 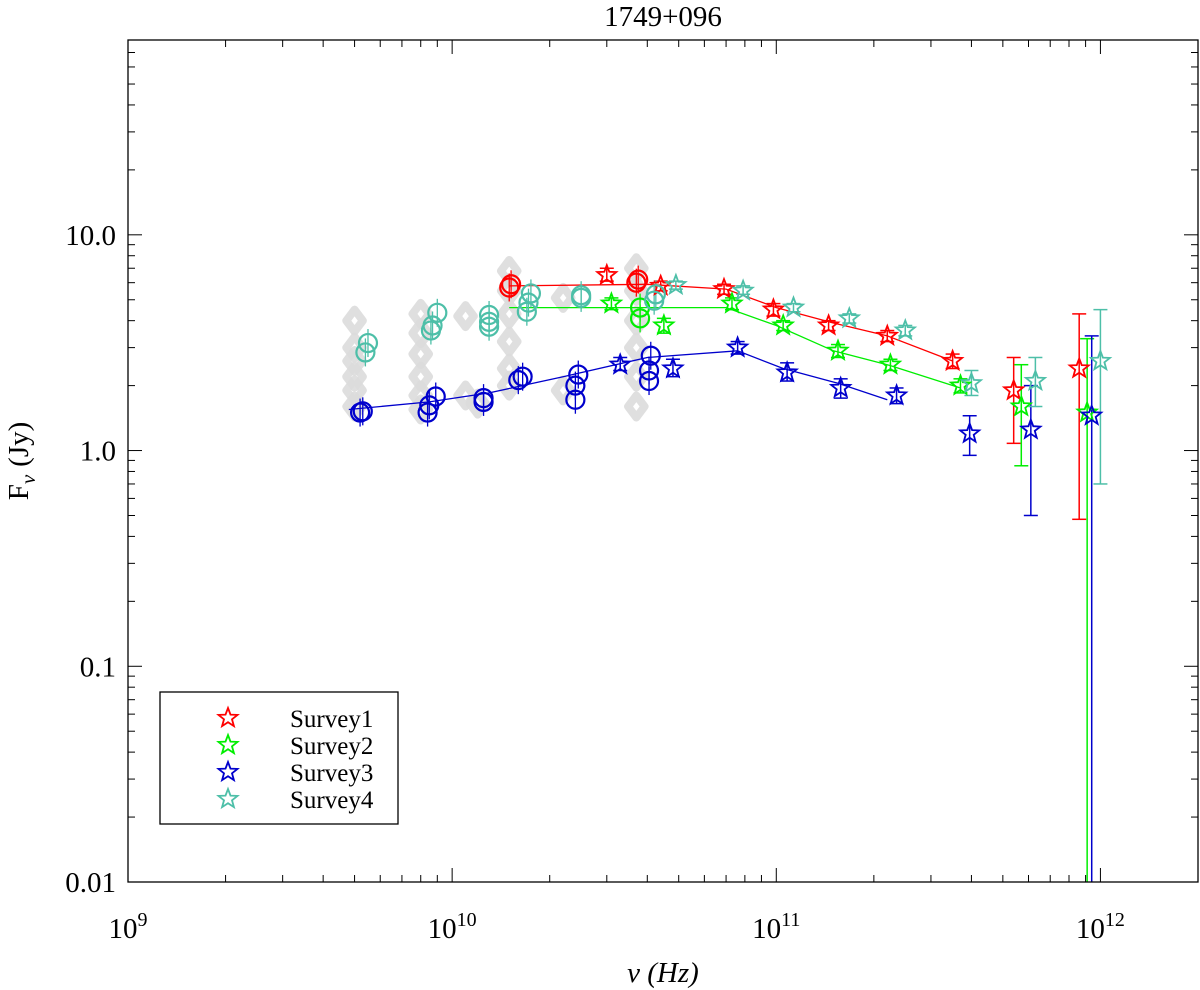 What do you see at coordinates (618, 380) in the screenshot?
I see `survey3-fit-line` at bounding box center [618, 380].